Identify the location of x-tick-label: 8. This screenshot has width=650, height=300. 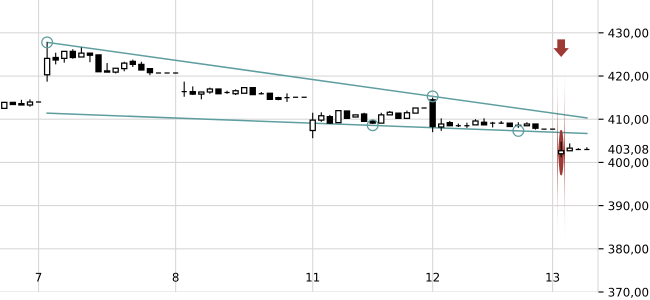
(175, 277).